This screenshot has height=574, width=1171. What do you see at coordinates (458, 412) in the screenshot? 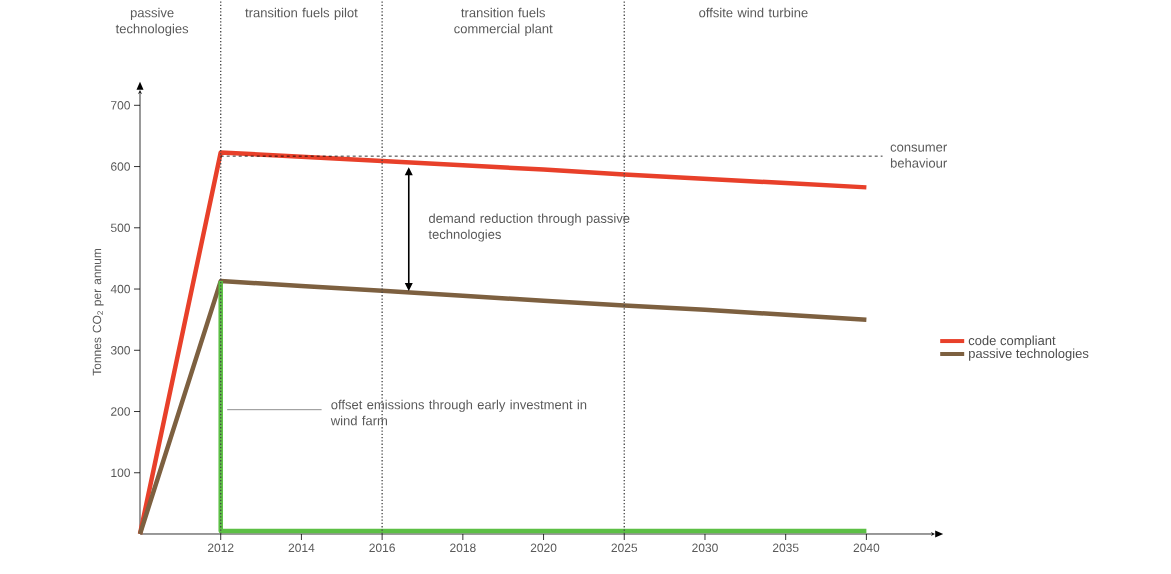
I see `annotation: offset emissions through early investment in wind farm` at bounding box center [458, 412].